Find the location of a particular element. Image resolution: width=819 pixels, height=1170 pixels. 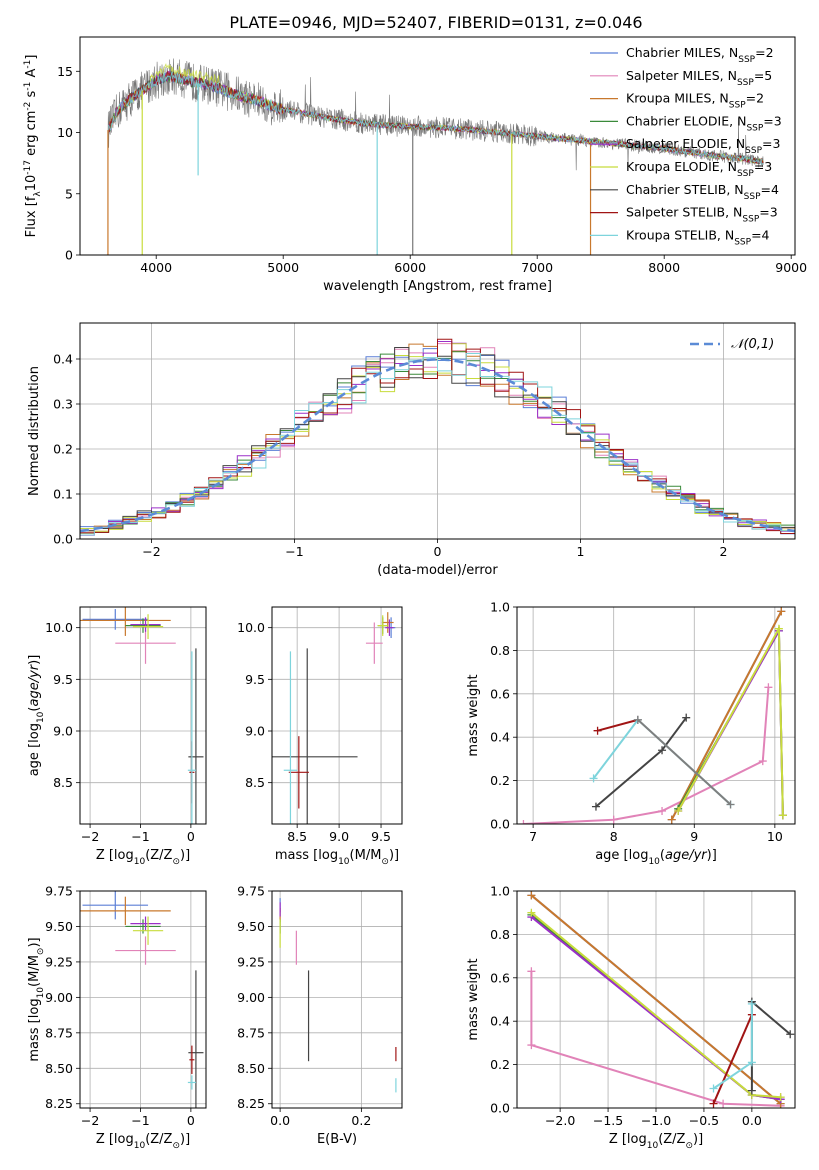

text-fragment: Kroupa ELODIE, N is located at coordinates (681, 166).